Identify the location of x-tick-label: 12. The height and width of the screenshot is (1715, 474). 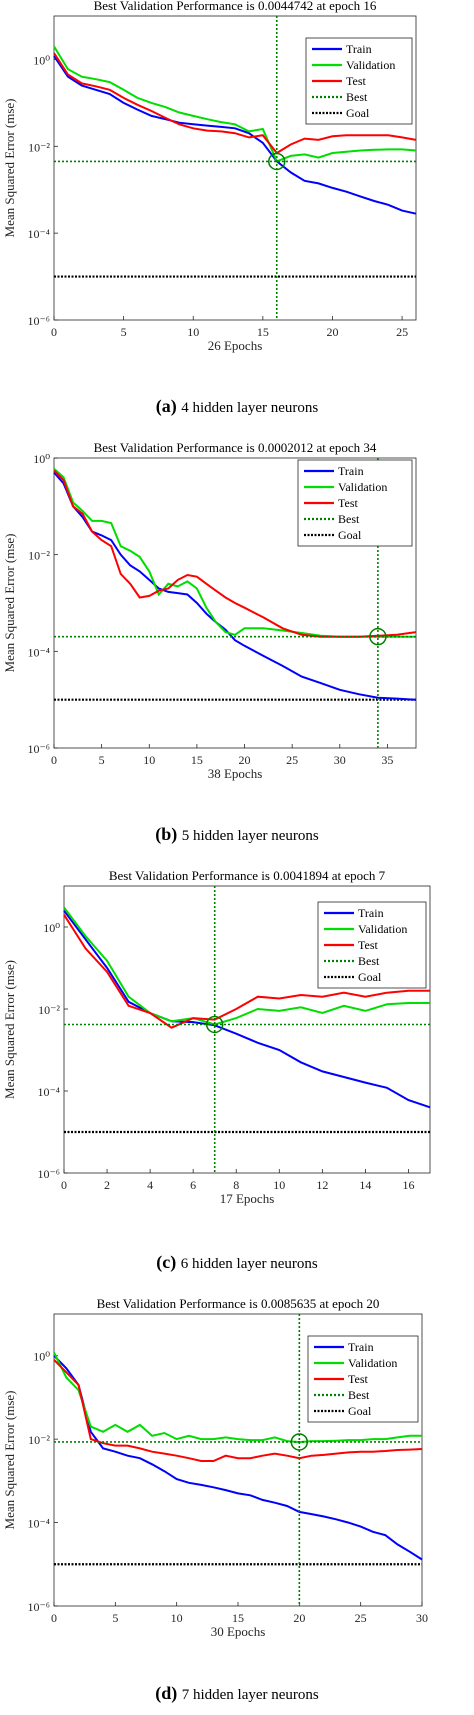
(322, 1185).